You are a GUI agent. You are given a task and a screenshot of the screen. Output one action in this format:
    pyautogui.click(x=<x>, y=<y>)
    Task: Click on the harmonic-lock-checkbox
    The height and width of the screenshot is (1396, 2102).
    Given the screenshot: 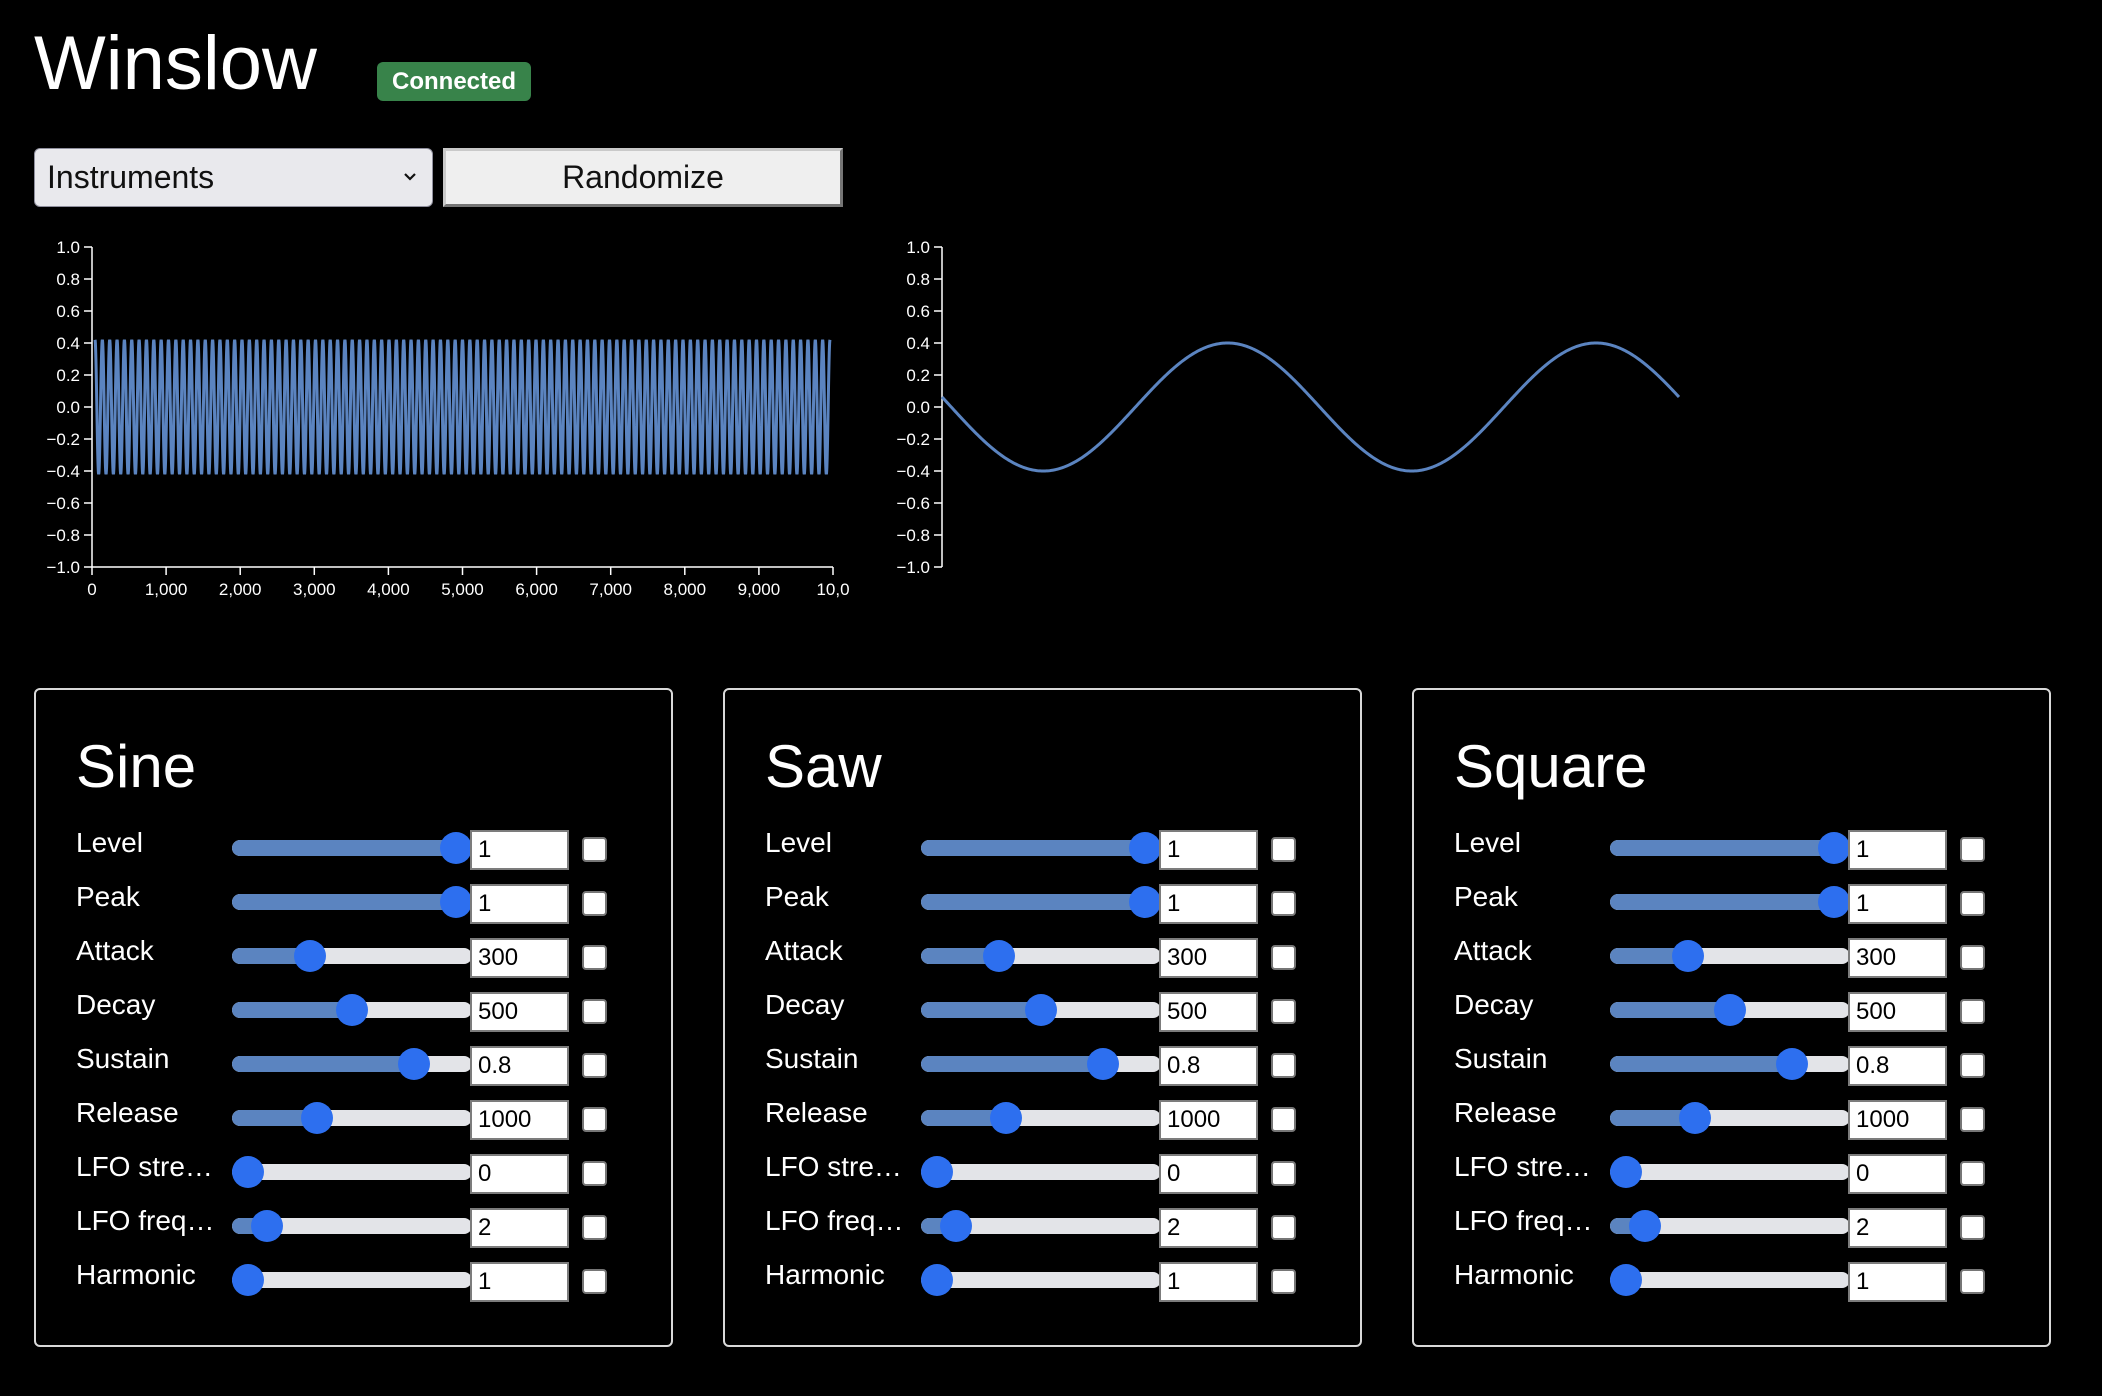 What is the action you would take?
    pyautogui.click(x=594, y=1281)
    